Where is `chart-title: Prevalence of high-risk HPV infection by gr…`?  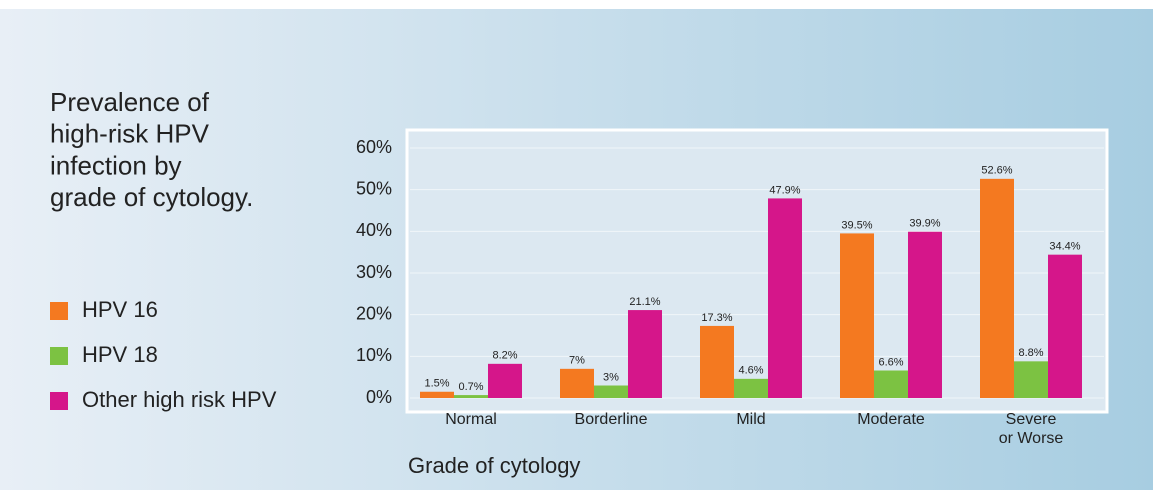
chart-title: Prevalence of high-risk HPV infection by gr… is located at coordinates (151, 149).